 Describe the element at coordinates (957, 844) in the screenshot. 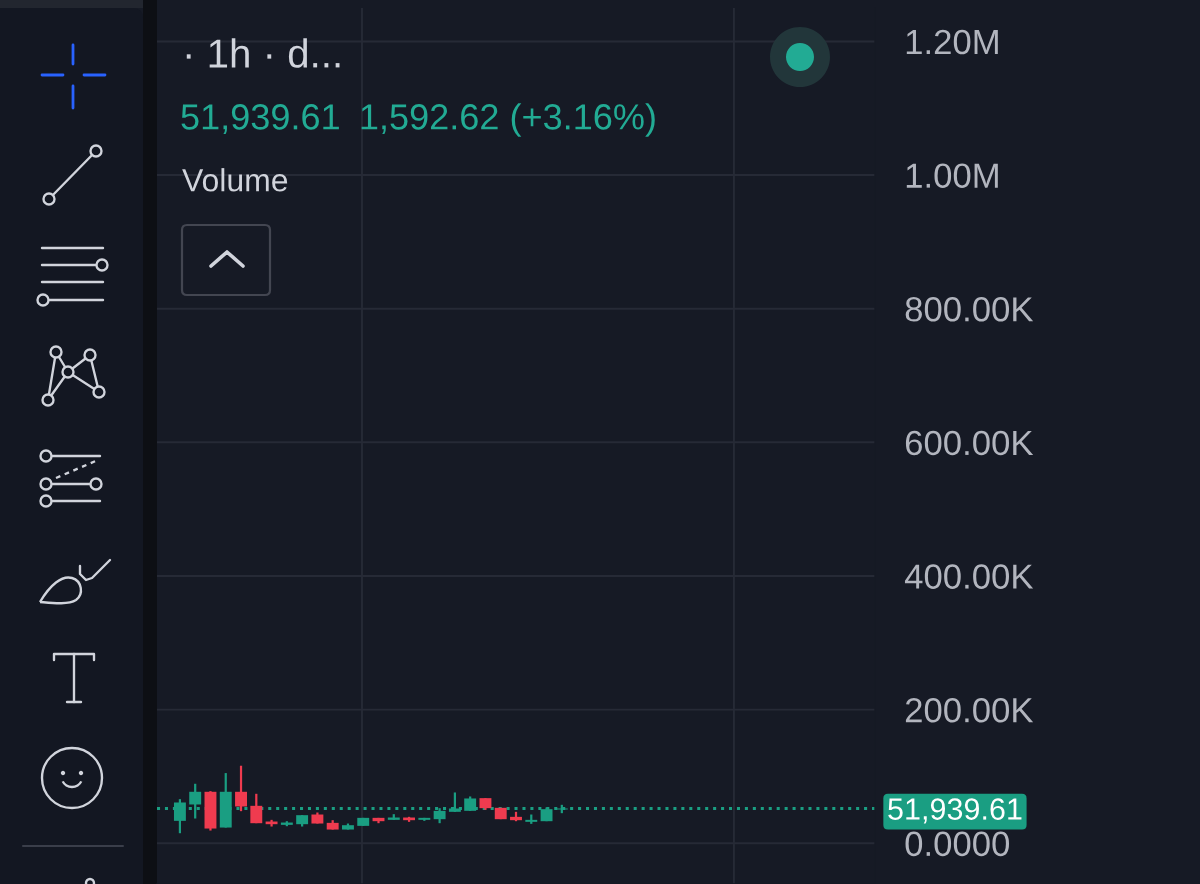

I see `y-tick-label: 0.0000` at that location.